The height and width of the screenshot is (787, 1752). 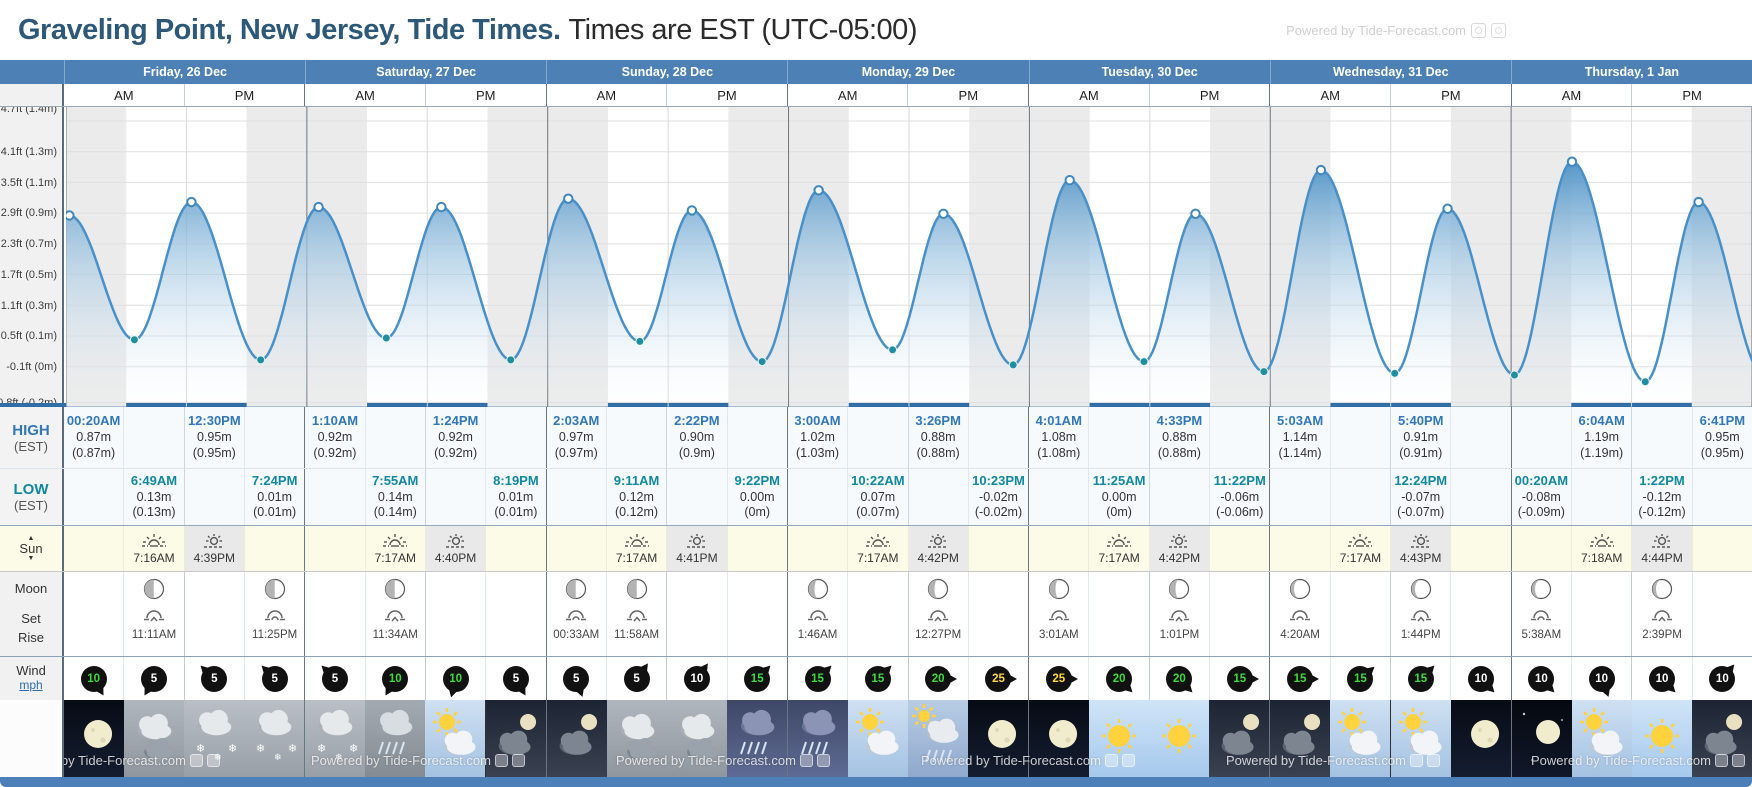 I want to click on wind-speed: 15, so click(x=757, y=678).